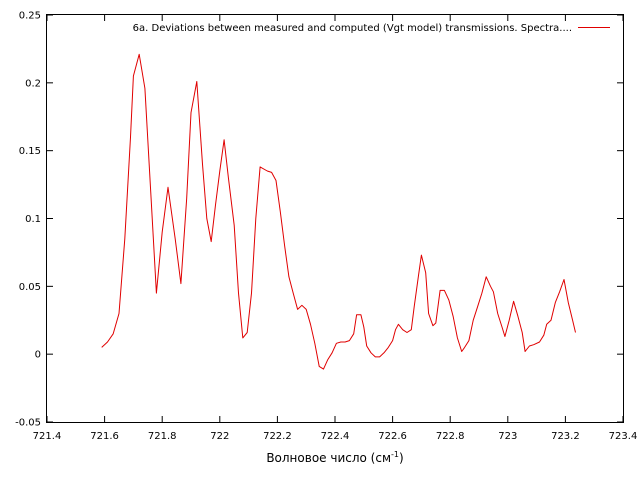  Describe the element at coordinates (219, 436) in the screenshot. I see `x-tick-label: 722` at that location.